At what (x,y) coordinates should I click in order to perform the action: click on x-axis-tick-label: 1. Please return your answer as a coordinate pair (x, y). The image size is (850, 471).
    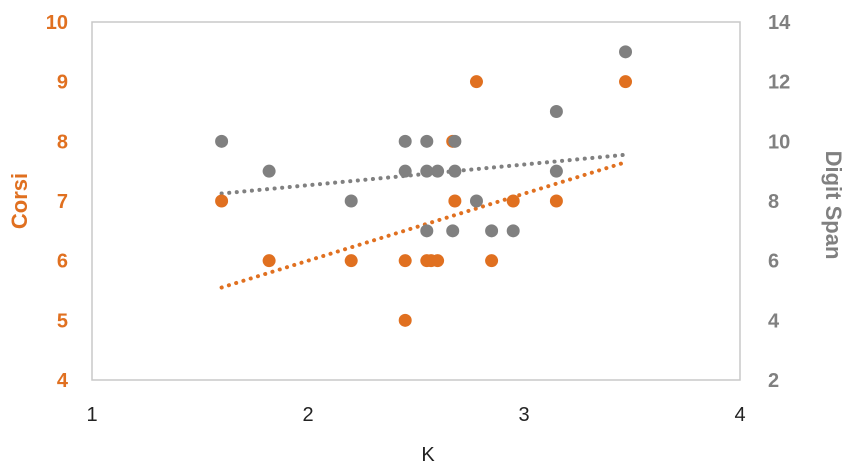
    Looking at the image, I should click on (91, 415).